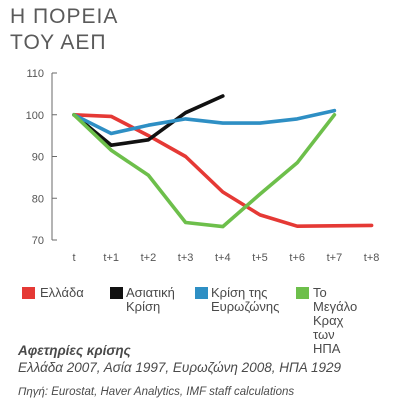 Image resolution: width=413 pixels, height=412 pixels. I want to click on x-tick-label-1: t+1, so click(111, 258).